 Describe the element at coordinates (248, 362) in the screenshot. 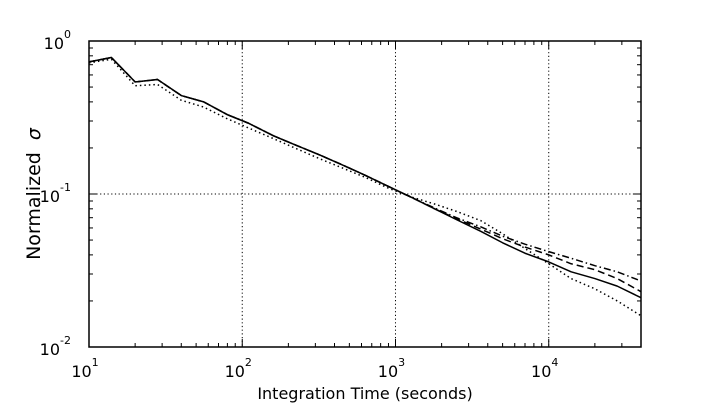

I see `x-tick-exponent: 2` at that location.